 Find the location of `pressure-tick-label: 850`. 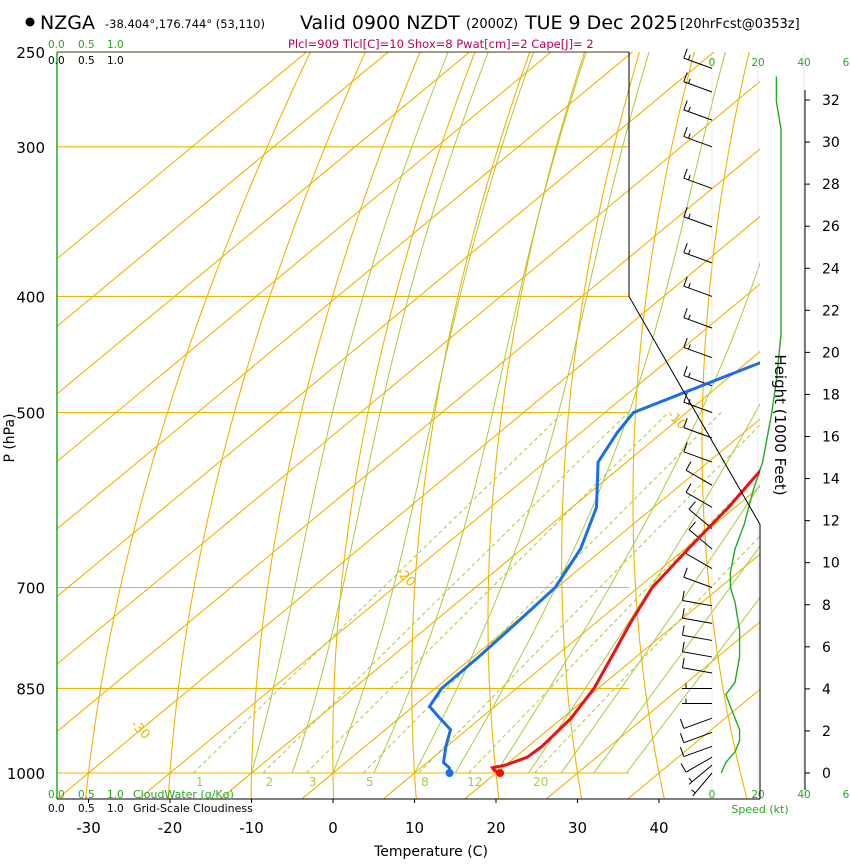

pressure-tick-label: 850 is located at coordinates (30, 689).